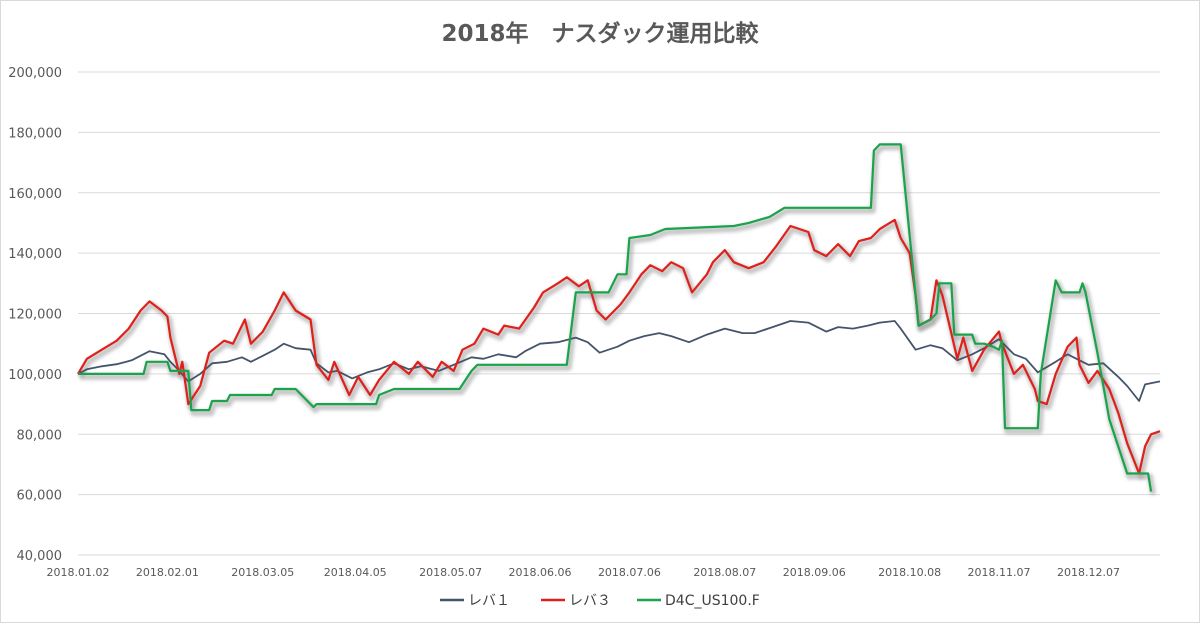 The width and height of the screenshot is (1200, 623). Describe the element at coordinates (40, 435) in the screenshot. I see `y-tick-label: 80,000` at that location.